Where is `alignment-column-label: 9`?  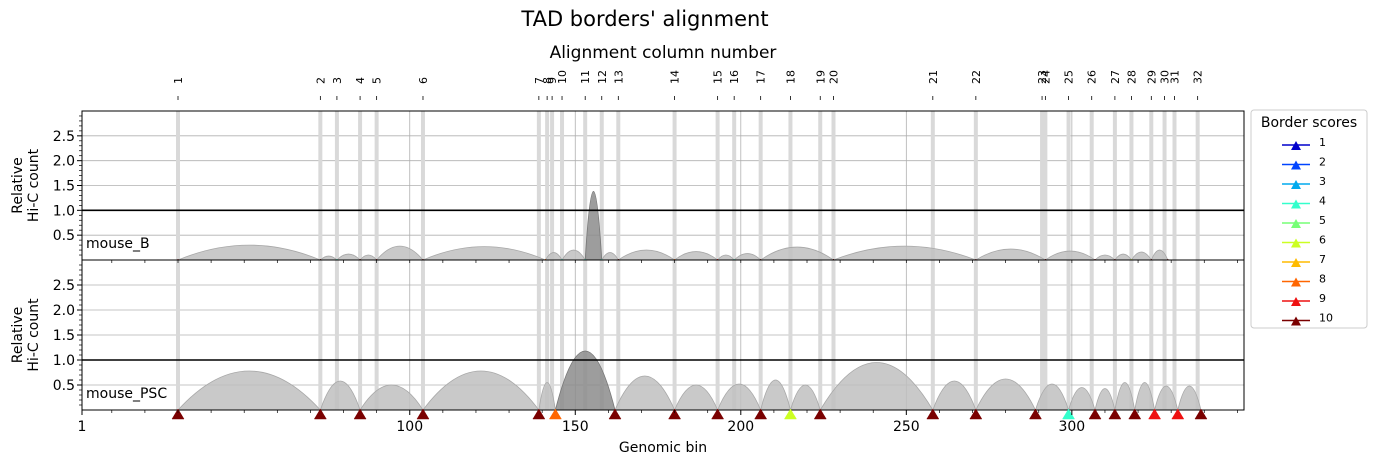 alignment-column-label: 9 is located at coordinates (552, 80).